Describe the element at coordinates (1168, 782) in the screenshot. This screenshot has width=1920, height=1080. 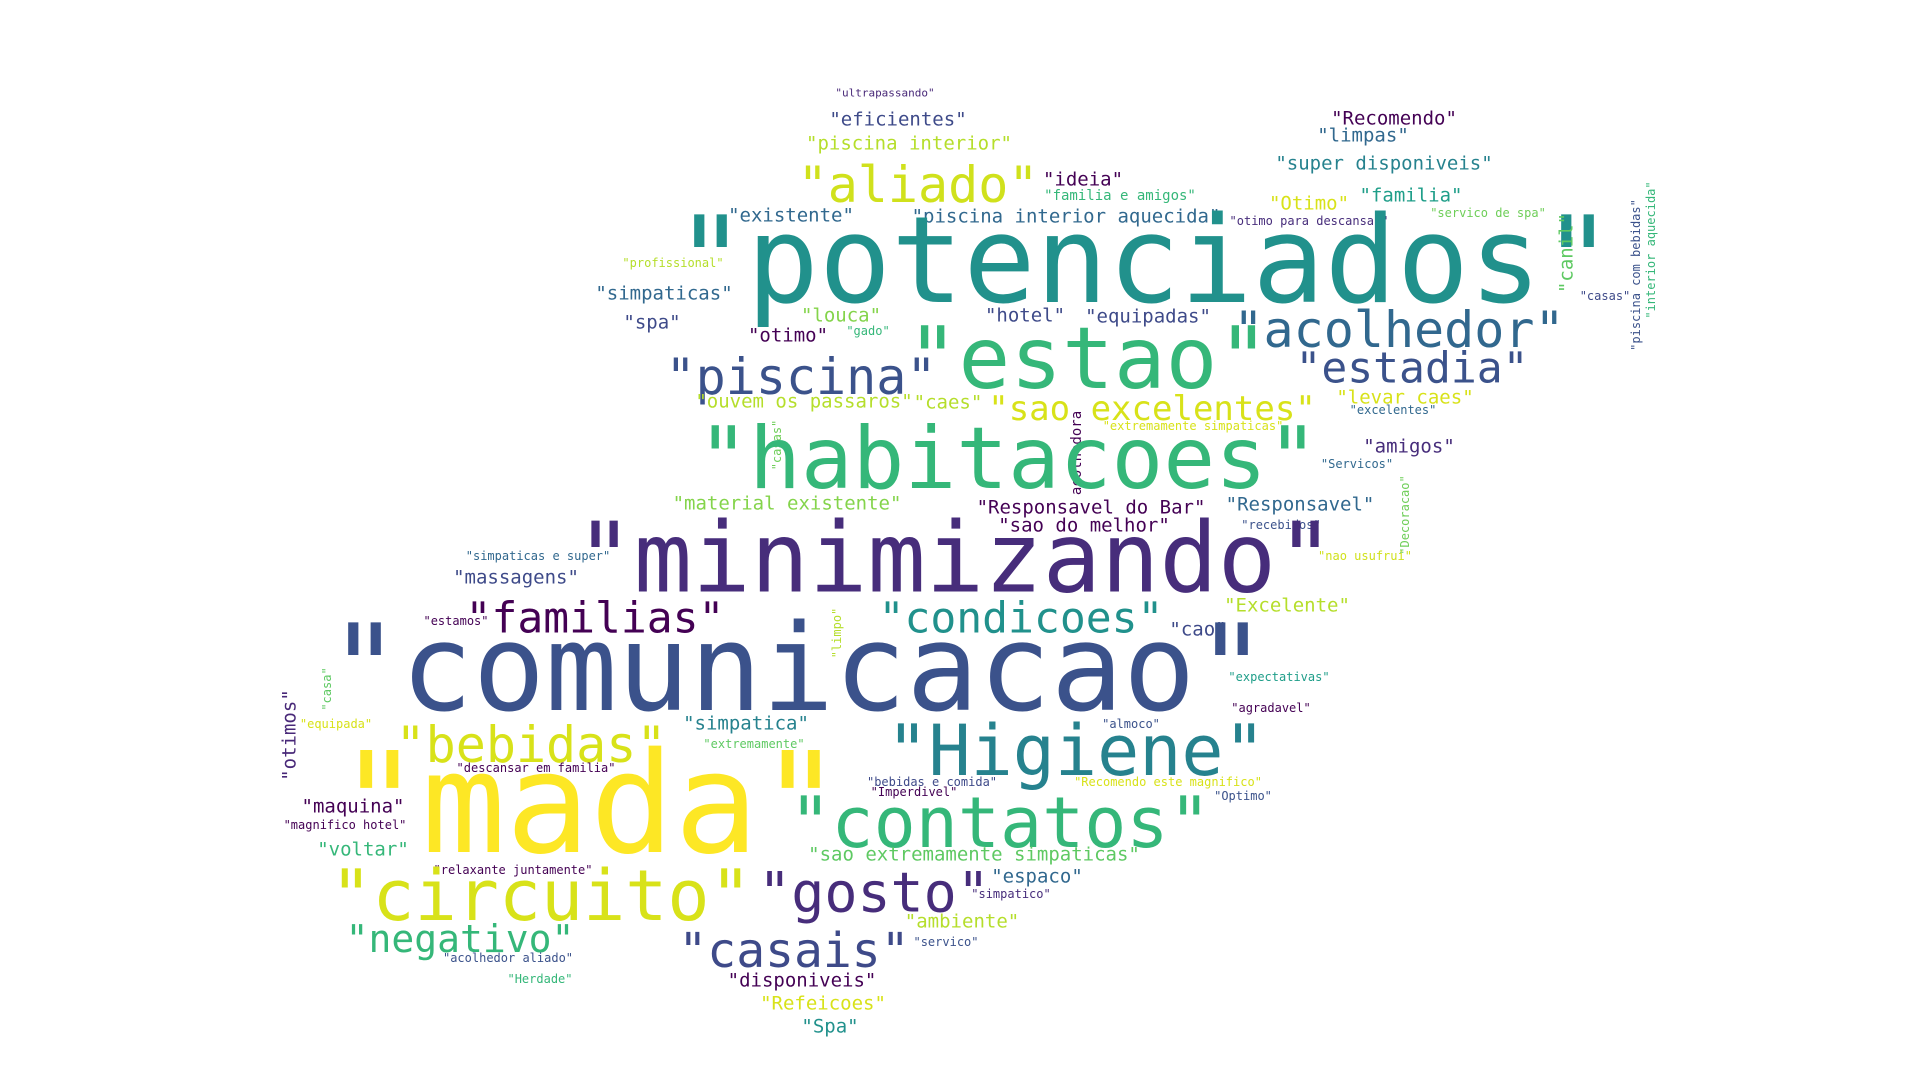
I see `word-recomendo-este-magnifico: "Recomendo este magnifico"` at that location.